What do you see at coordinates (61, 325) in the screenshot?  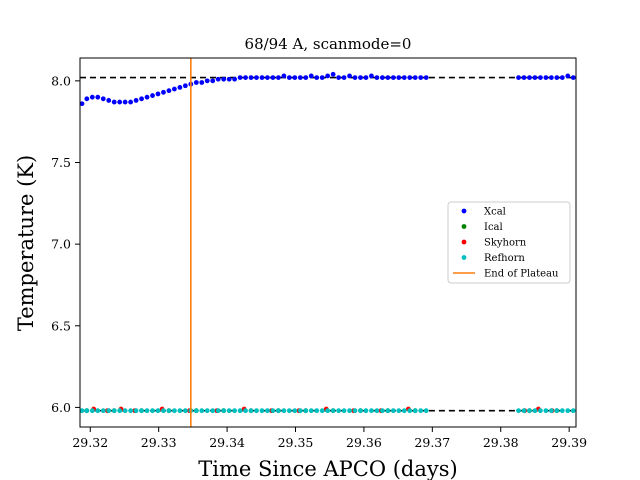 I see `y-tick-label: 6.5` at bounding box center [61, 325].